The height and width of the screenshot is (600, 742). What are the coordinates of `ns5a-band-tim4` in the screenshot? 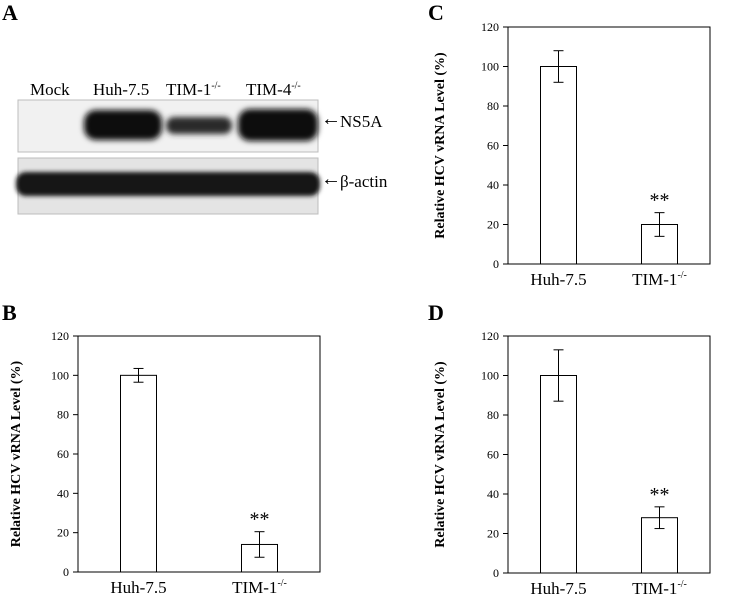 It's located at (278, 125).